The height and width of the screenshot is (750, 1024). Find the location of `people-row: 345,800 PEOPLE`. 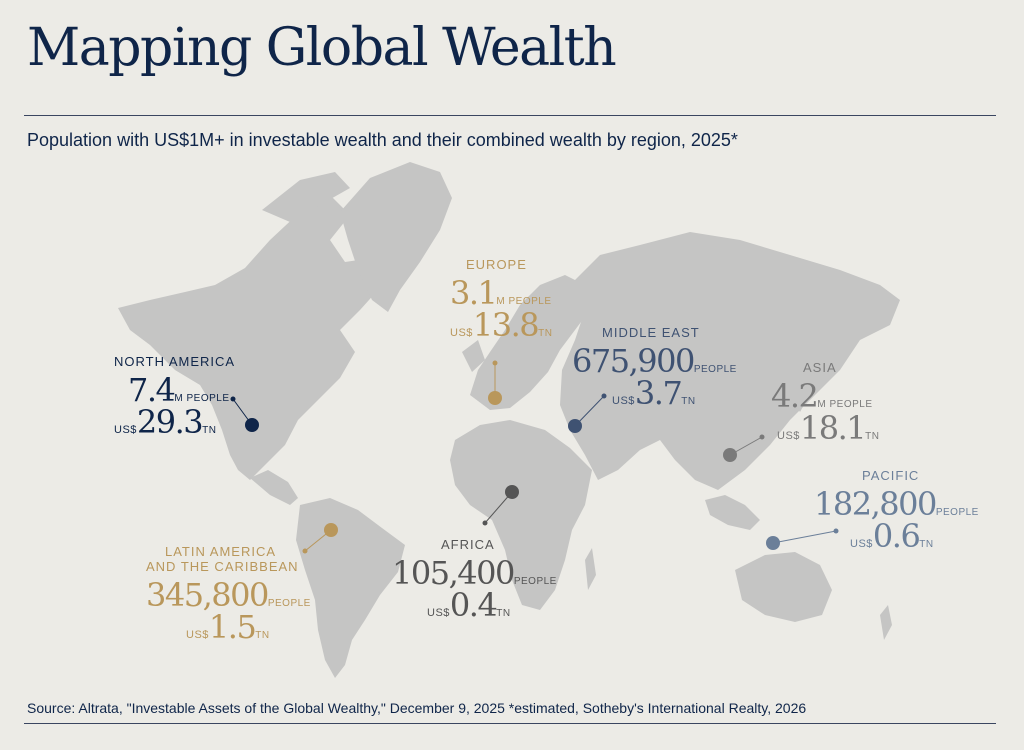

people-row: 345,800 PEOPLE is located at coordinates (228, 595).